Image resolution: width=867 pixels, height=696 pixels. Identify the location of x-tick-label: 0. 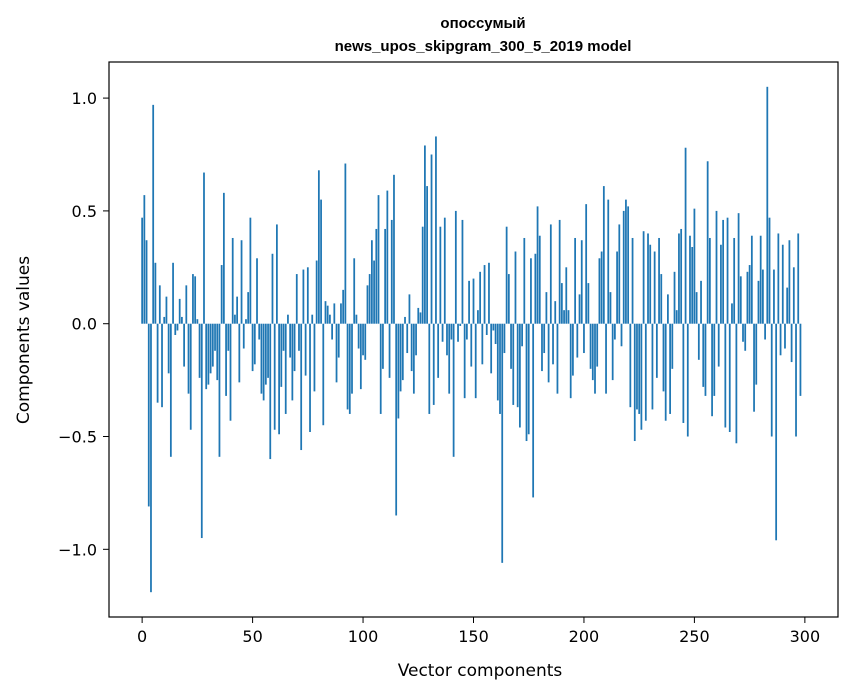
(142, 636).